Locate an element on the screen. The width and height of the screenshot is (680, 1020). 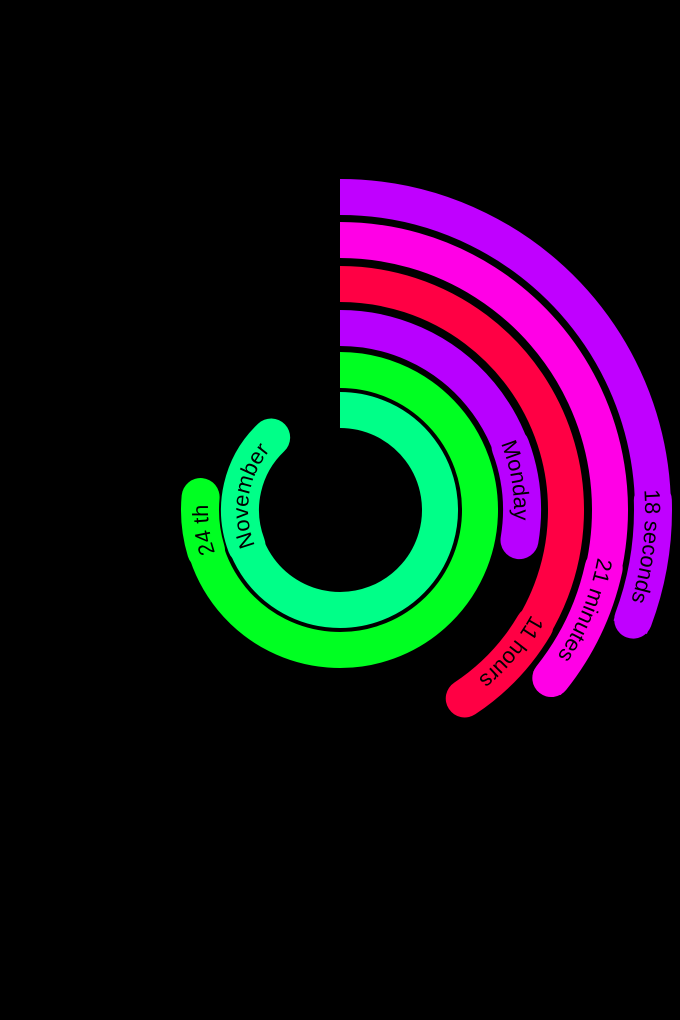
ring-weekday-label-tab is located at coordinates (516, 493).